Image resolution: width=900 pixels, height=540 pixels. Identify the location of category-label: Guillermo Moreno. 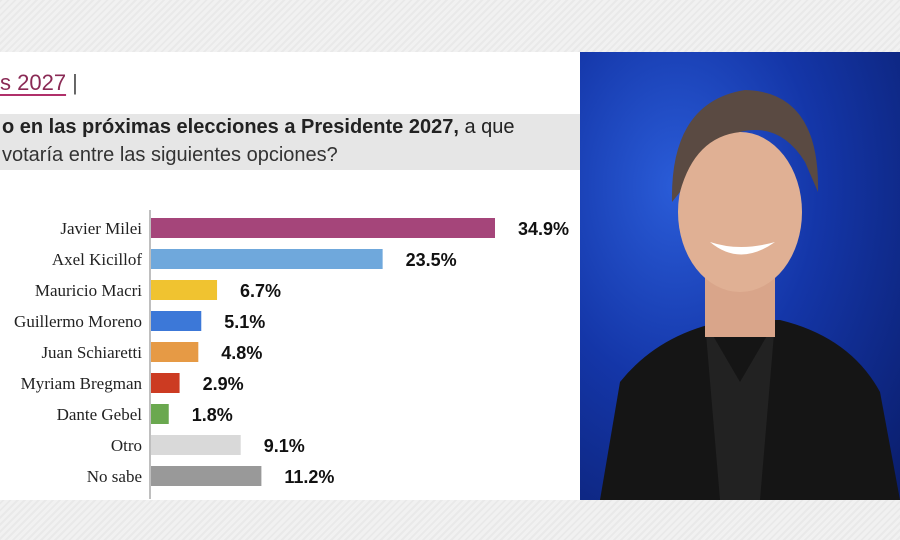
(78, 321).